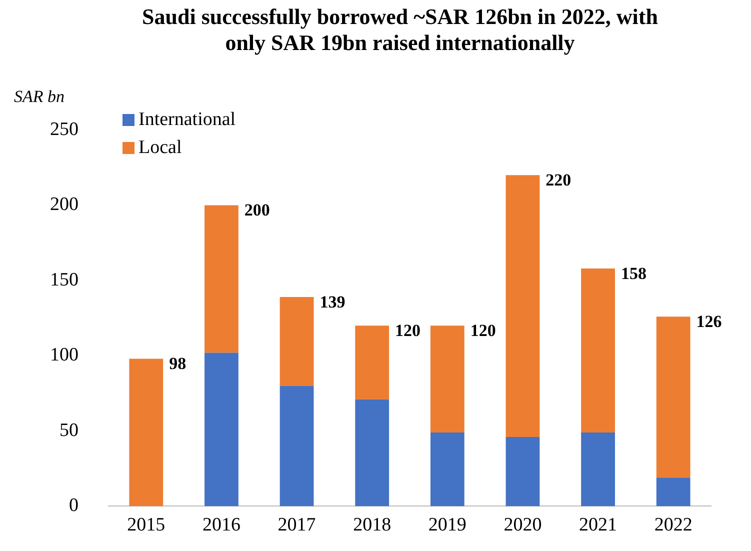  What do you see at coordinates (709, 321) in the screenshot?
I see `total-label: 126` at bounding box center [709, 321].